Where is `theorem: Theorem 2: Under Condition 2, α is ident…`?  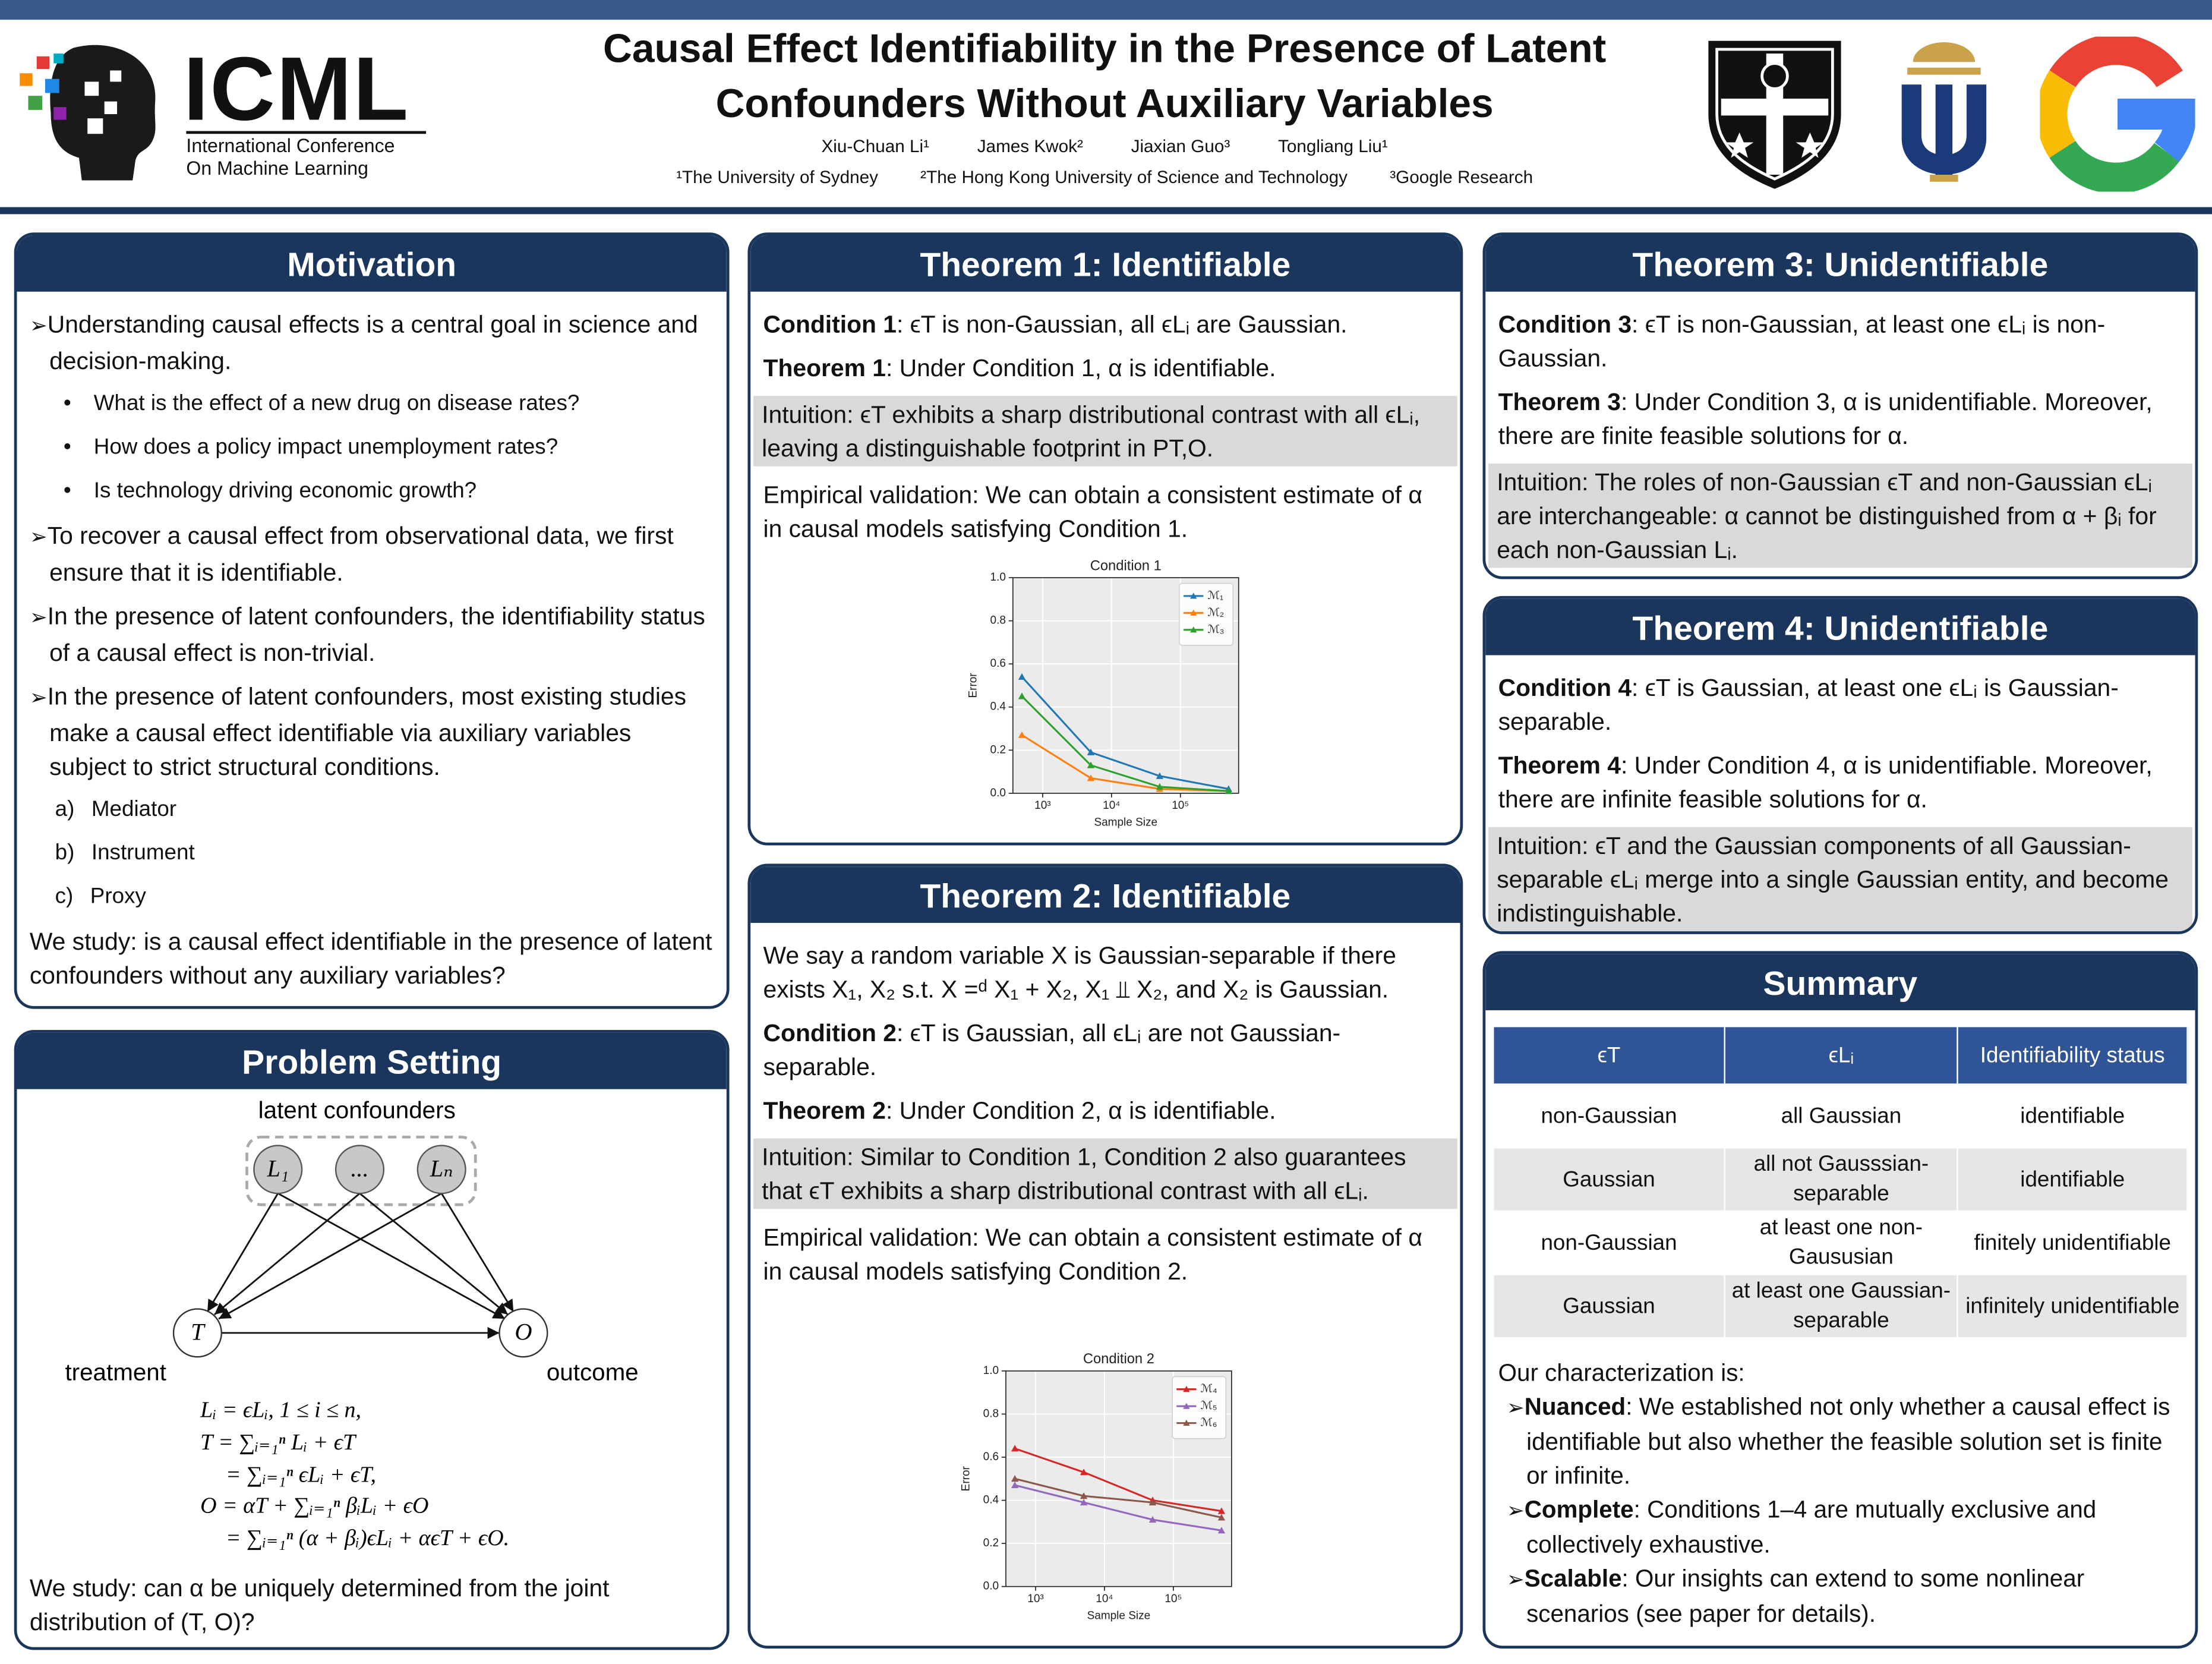
theorem: Theorem 2: Under Condition 2, α is ident… is located at coordinates (1105, 1110).